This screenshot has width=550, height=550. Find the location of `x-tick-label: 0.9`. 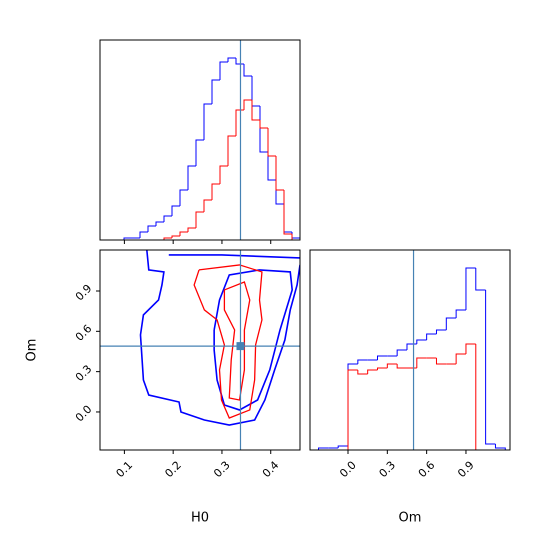

x-tick-label: 0.9 is located at coordinates (466, 470).